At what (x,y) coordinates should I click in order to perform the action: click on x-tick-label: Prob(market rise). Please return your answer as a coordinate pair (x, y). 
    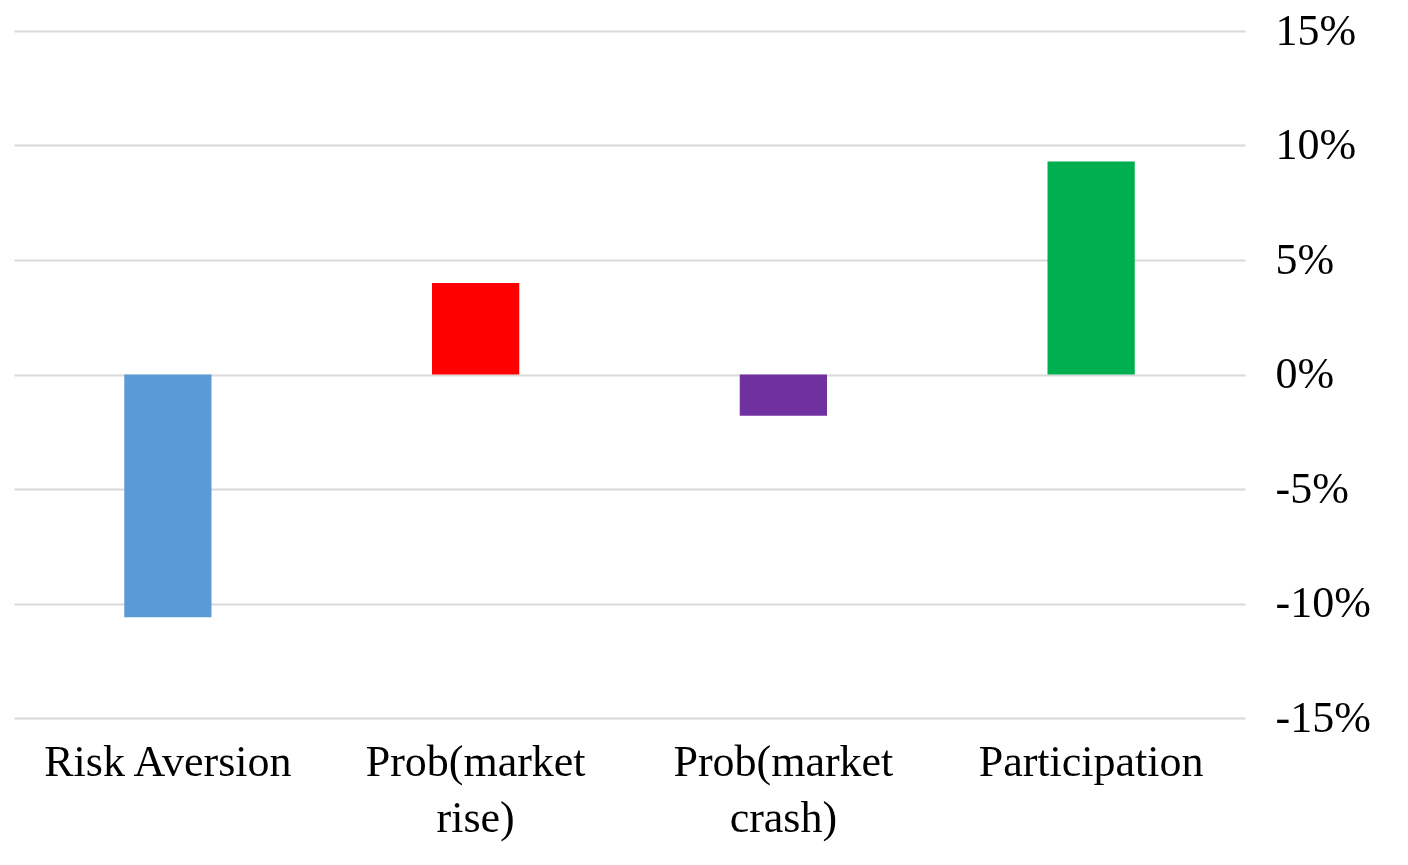
    Looking at the image, I should click on (475, 789).